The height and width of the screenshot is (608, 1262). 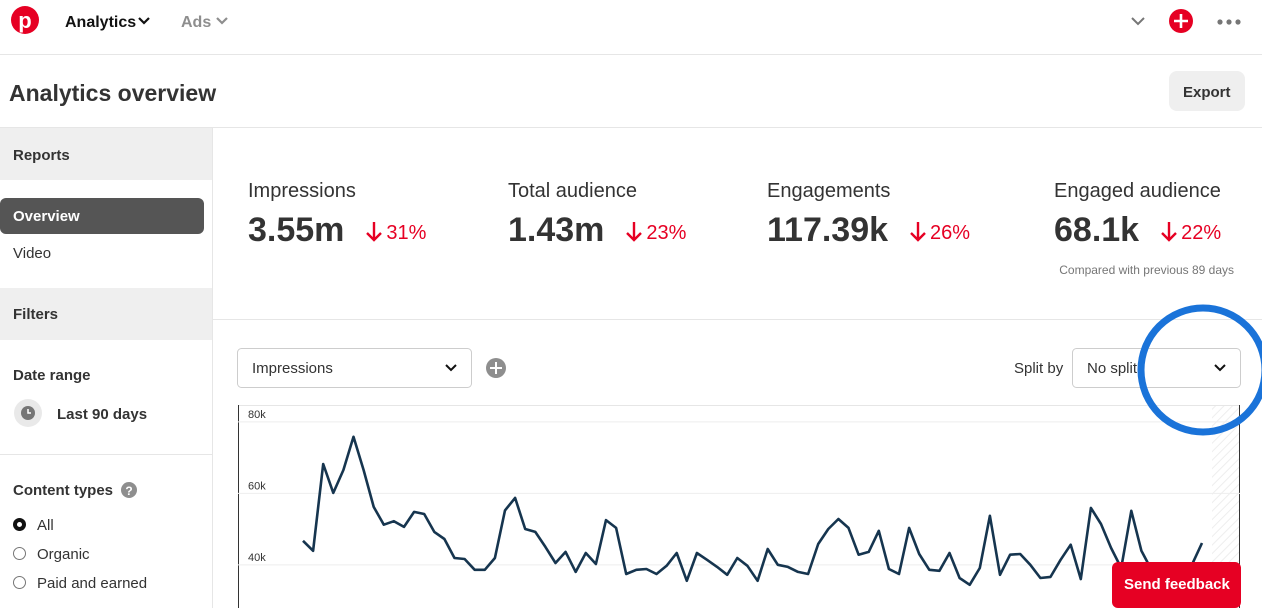 What do you see at coordinates (828, 230) in the screenshot?
I see `metric-value: 117.39k` at bounding box center [828, 230].